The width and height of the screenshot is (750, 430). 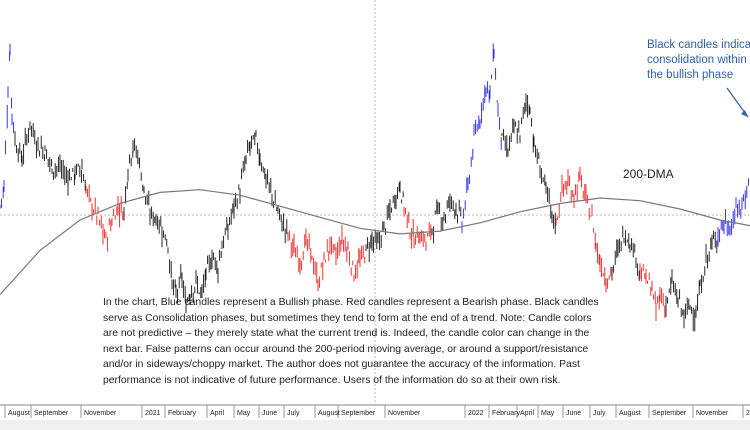 I want to click on horizontal-scrollbar, so click(x=375, y=425).